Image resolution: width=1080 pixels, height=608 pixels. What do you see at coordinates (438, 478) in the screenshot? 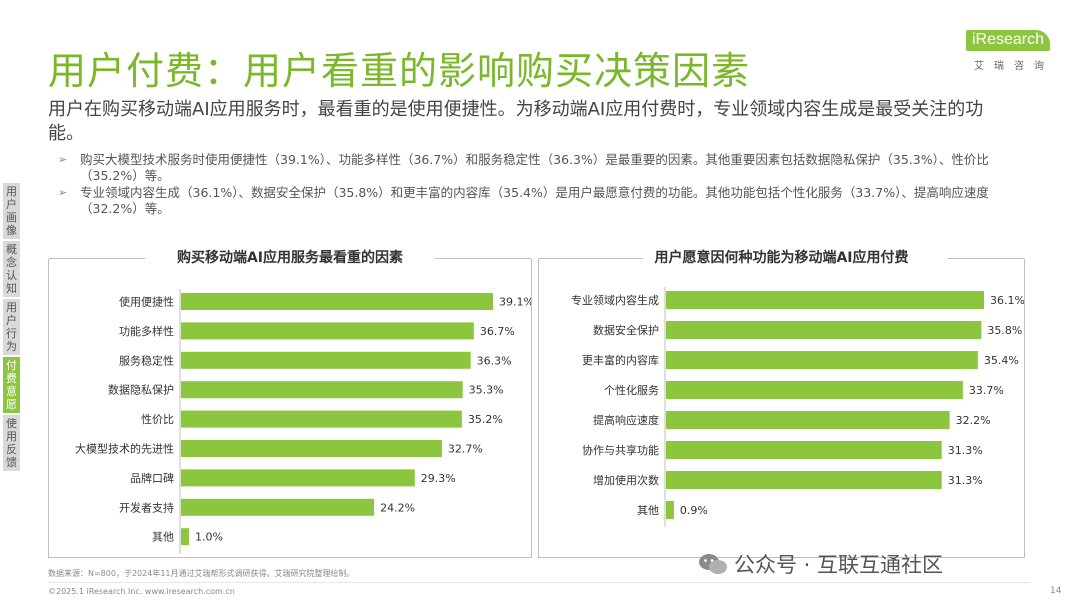
I see `data-label: 29.3%` at bounding box center [438, 478].